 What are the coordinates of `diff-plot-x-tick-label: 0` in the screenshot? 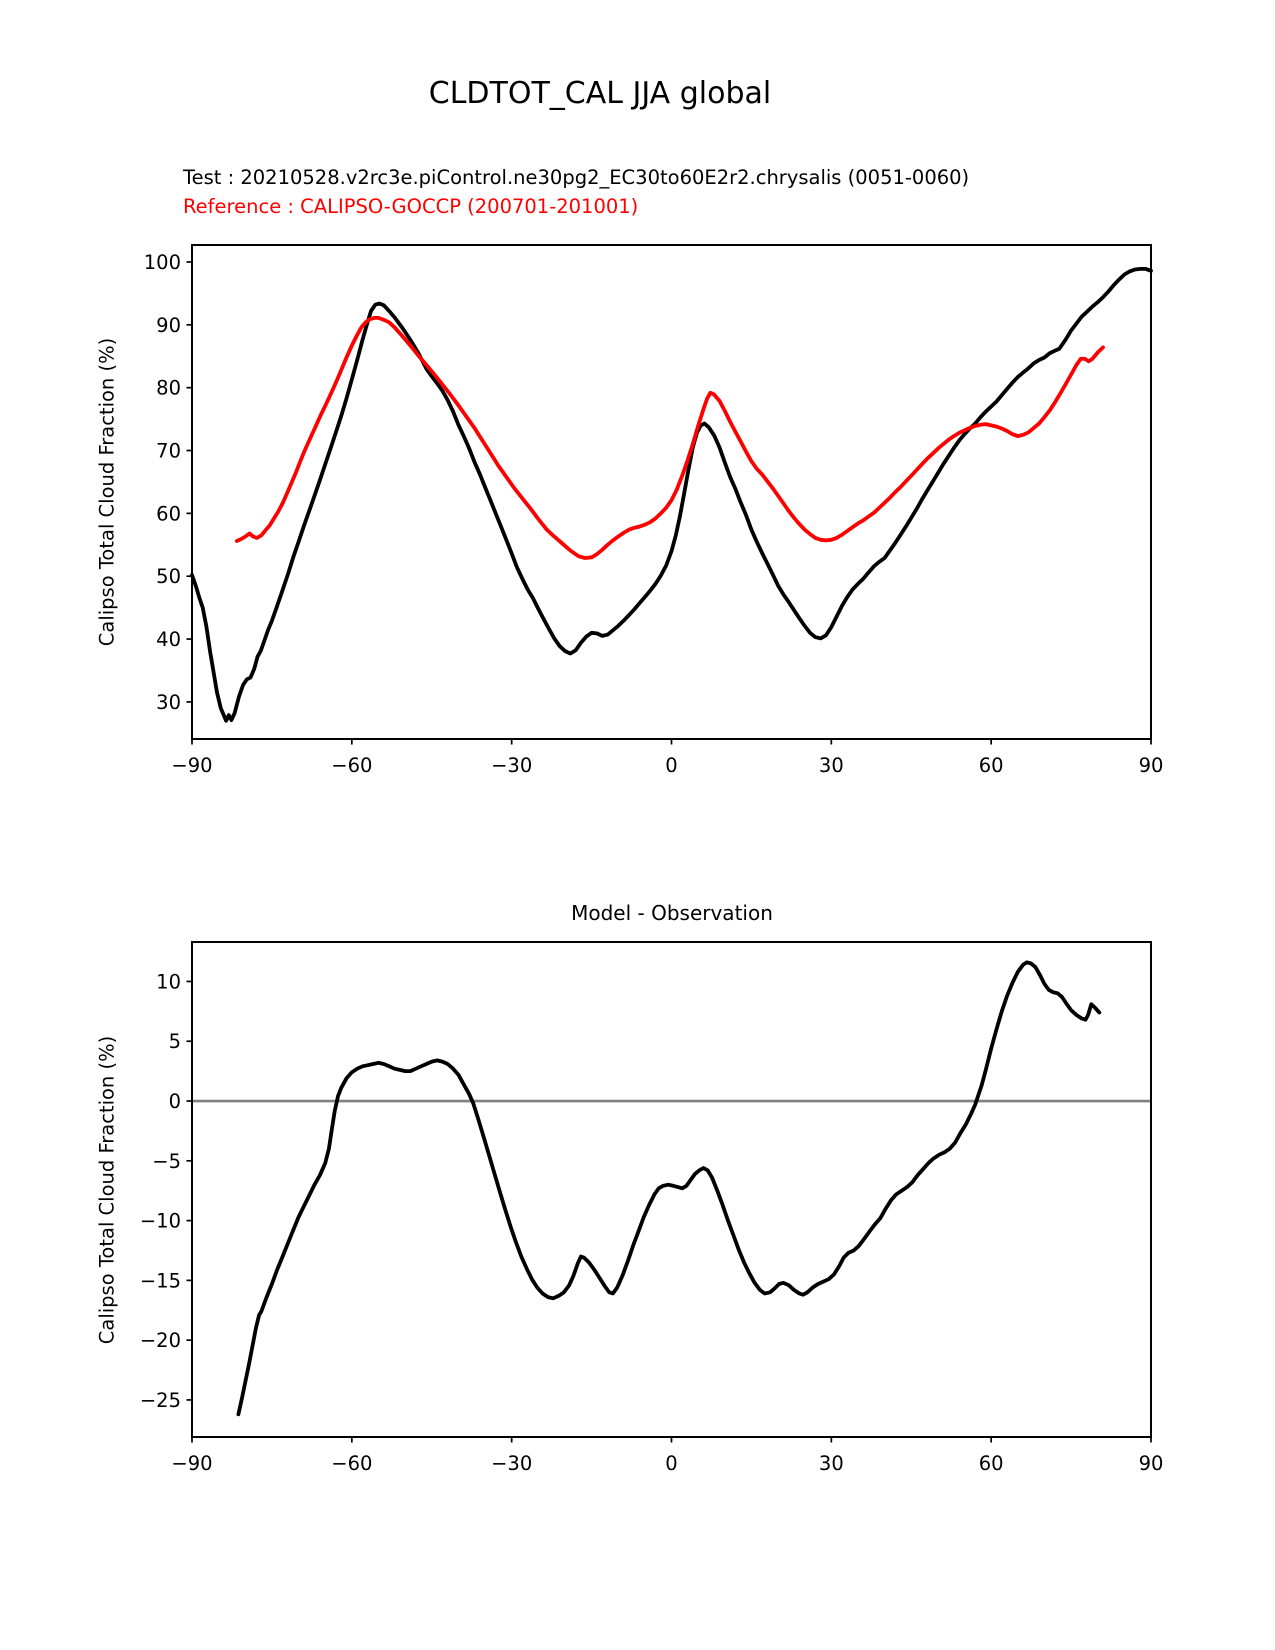 It's located at (671, 1463).